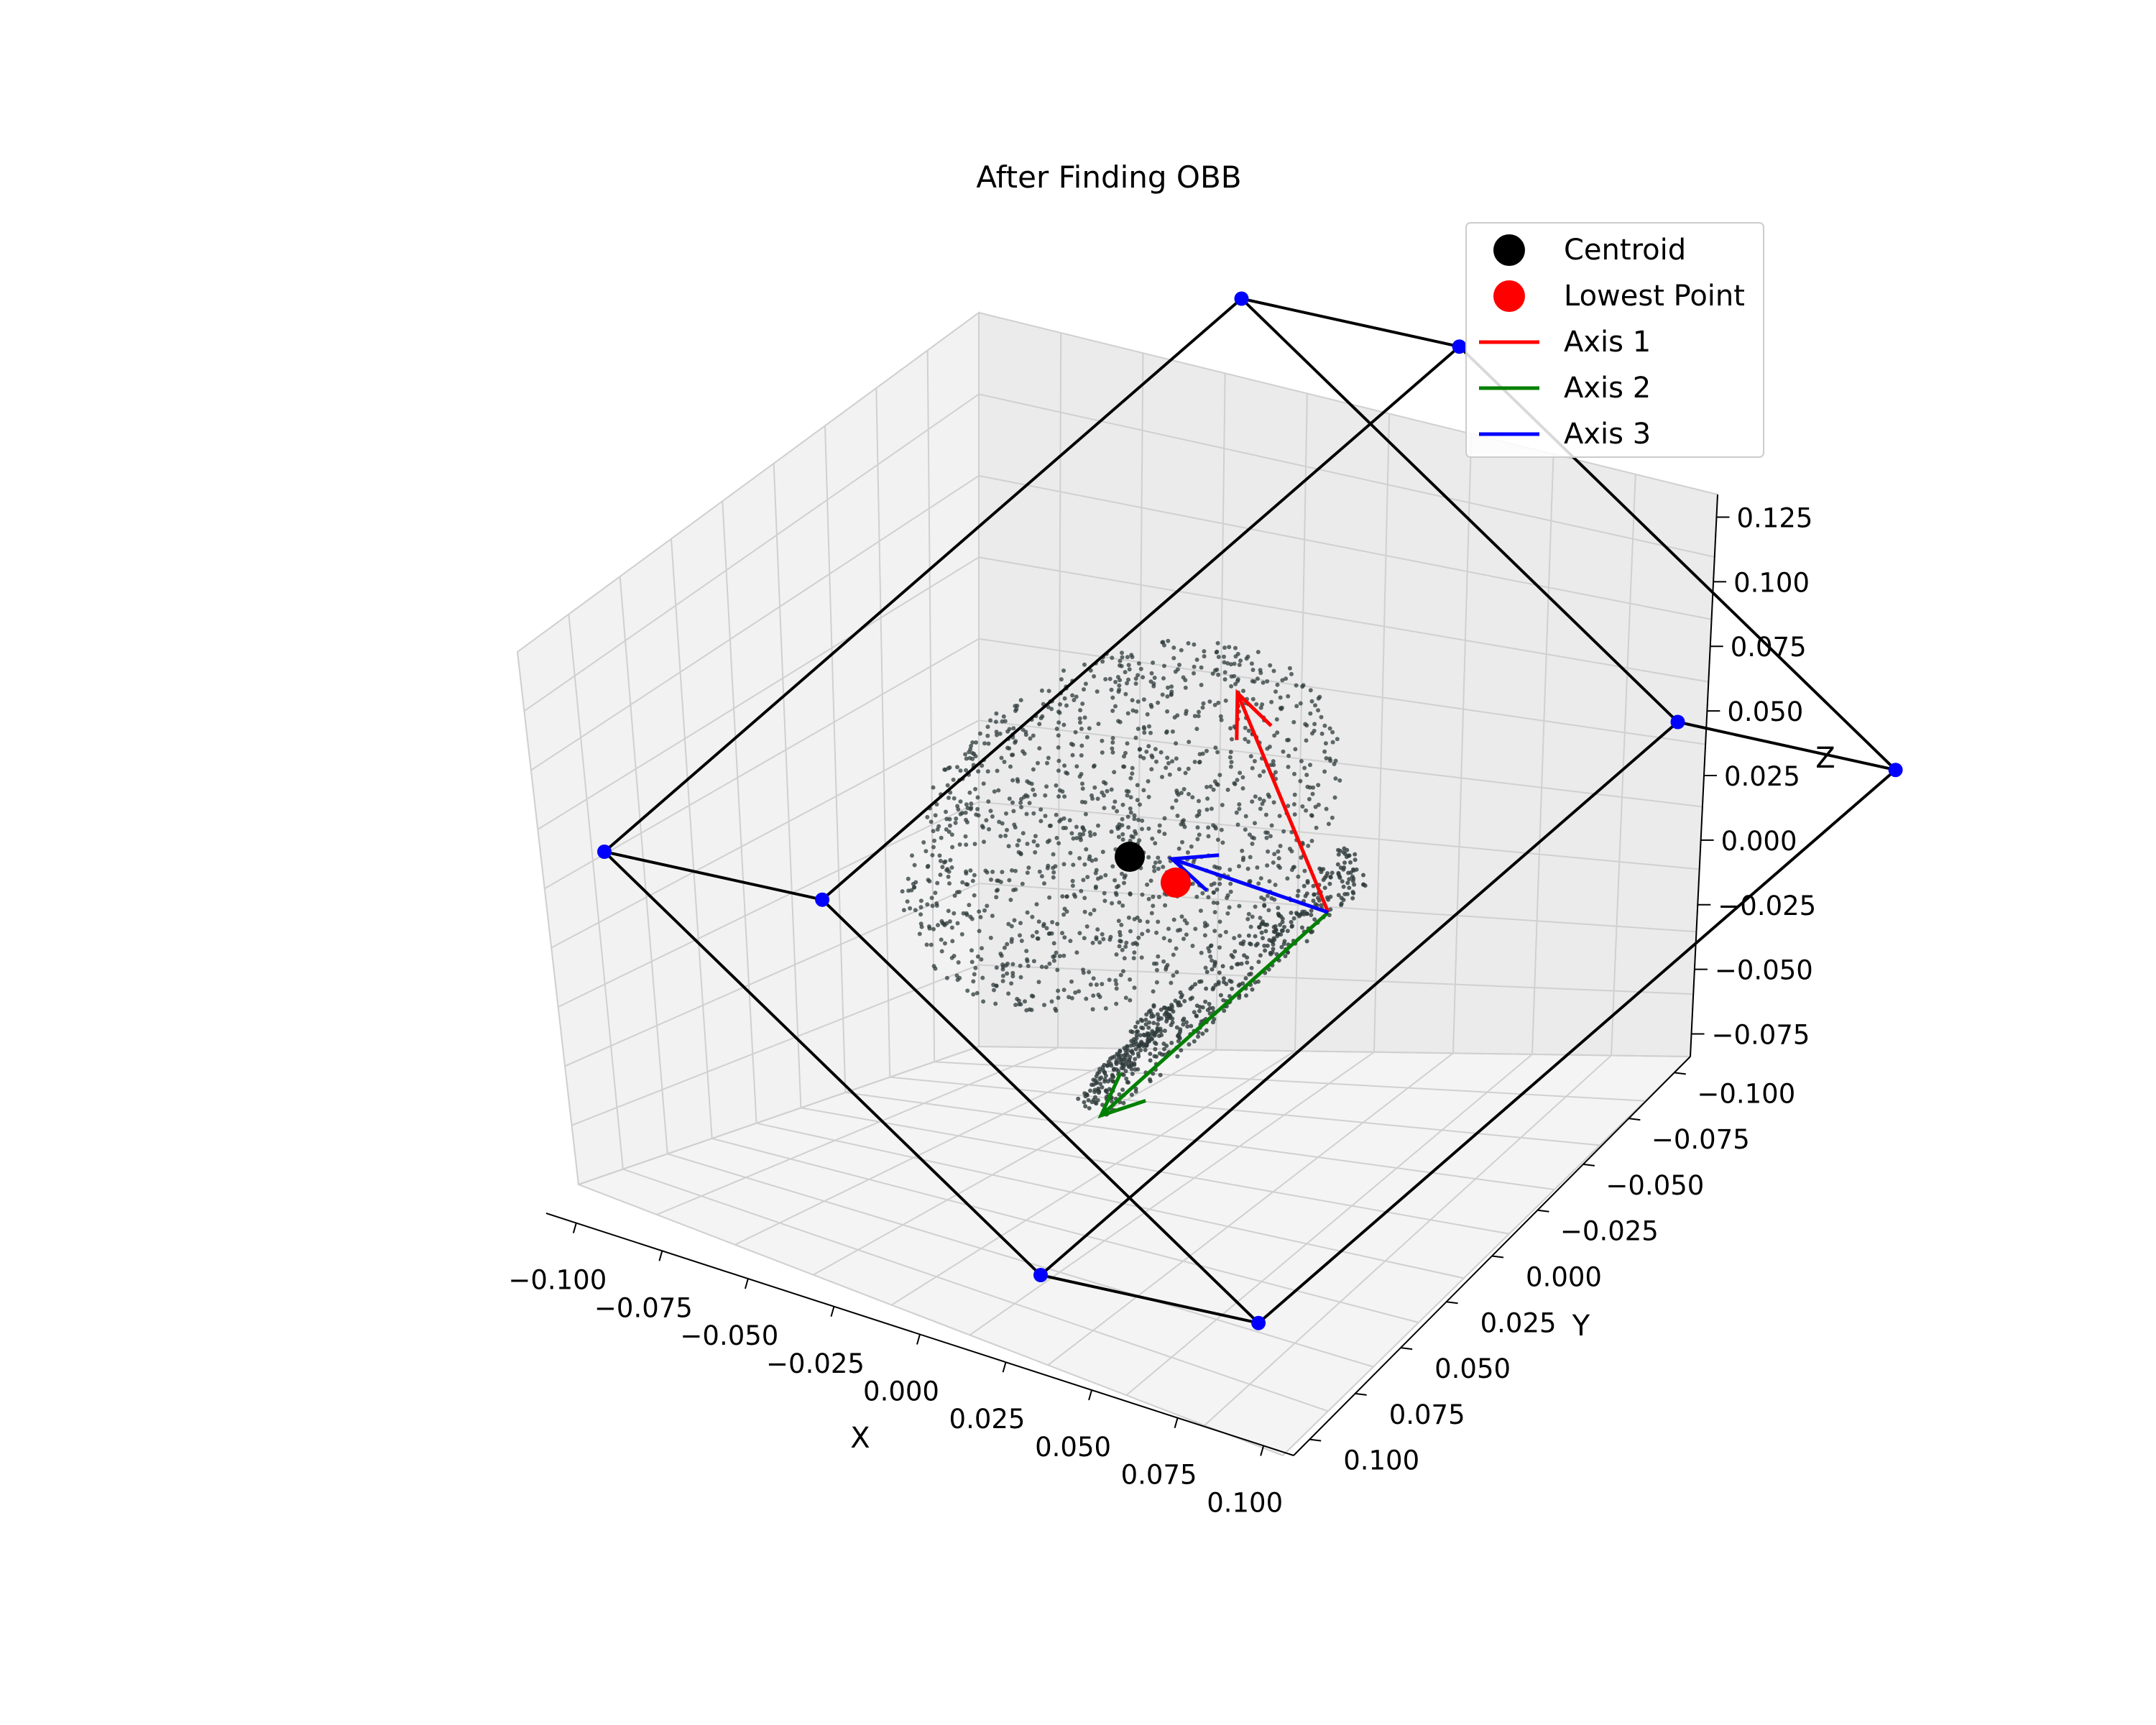 This screenshot has height=1725, width=2156. Describe the element at coordinates (1194, 872) in the screenshot. I see `axis-arrow-head` at that location.